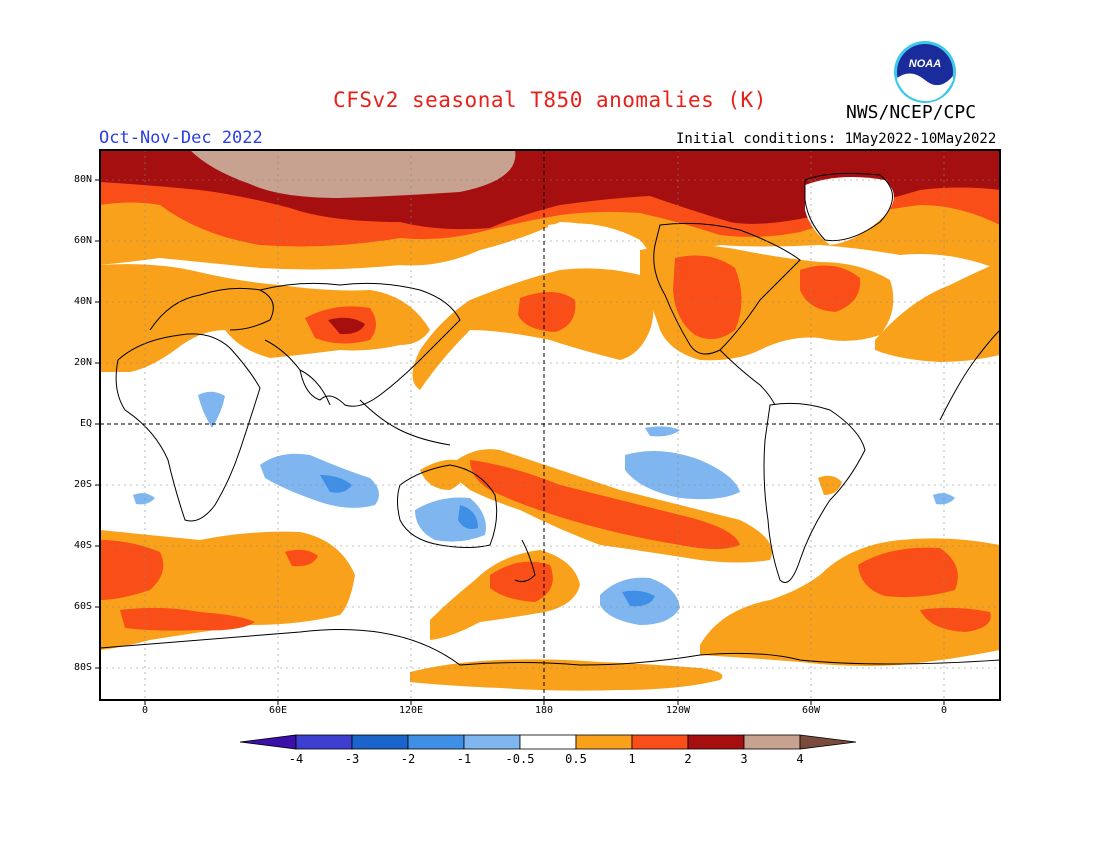  What do you see at coordinates (82, 179) in the screenshot?
I see `lat-label-80n: 80N` at bounding box center [82, 179].